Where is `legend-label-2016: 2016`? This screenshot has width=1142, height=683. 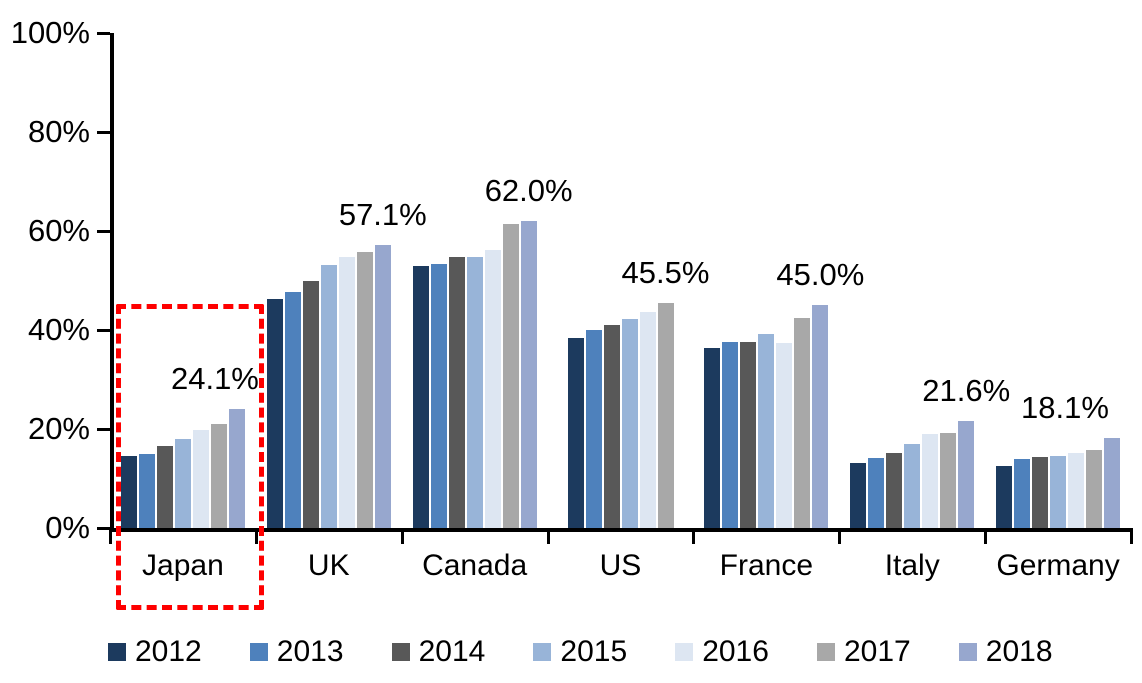 legend-label-2016: 2016 is located at coordinates (735, 651).